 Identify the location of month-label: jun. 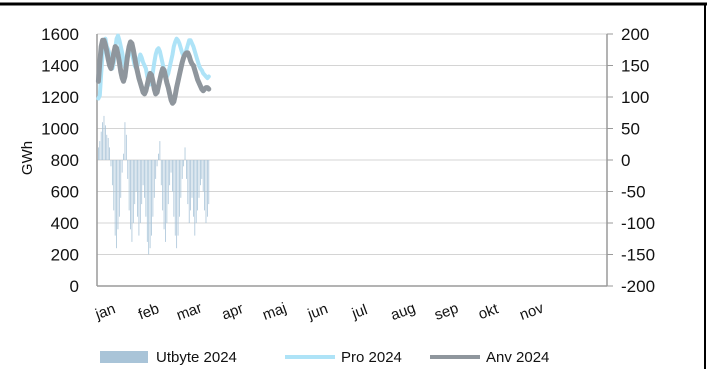
(318, 311).